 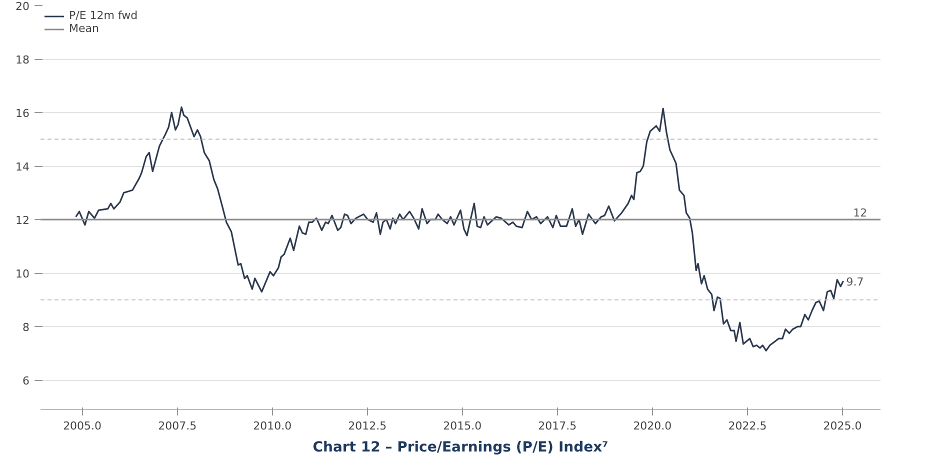 What do you see at coordinates (855, 282) in the screenshot?
I see `annotation: 9.7` at bounding box center [855, 282].